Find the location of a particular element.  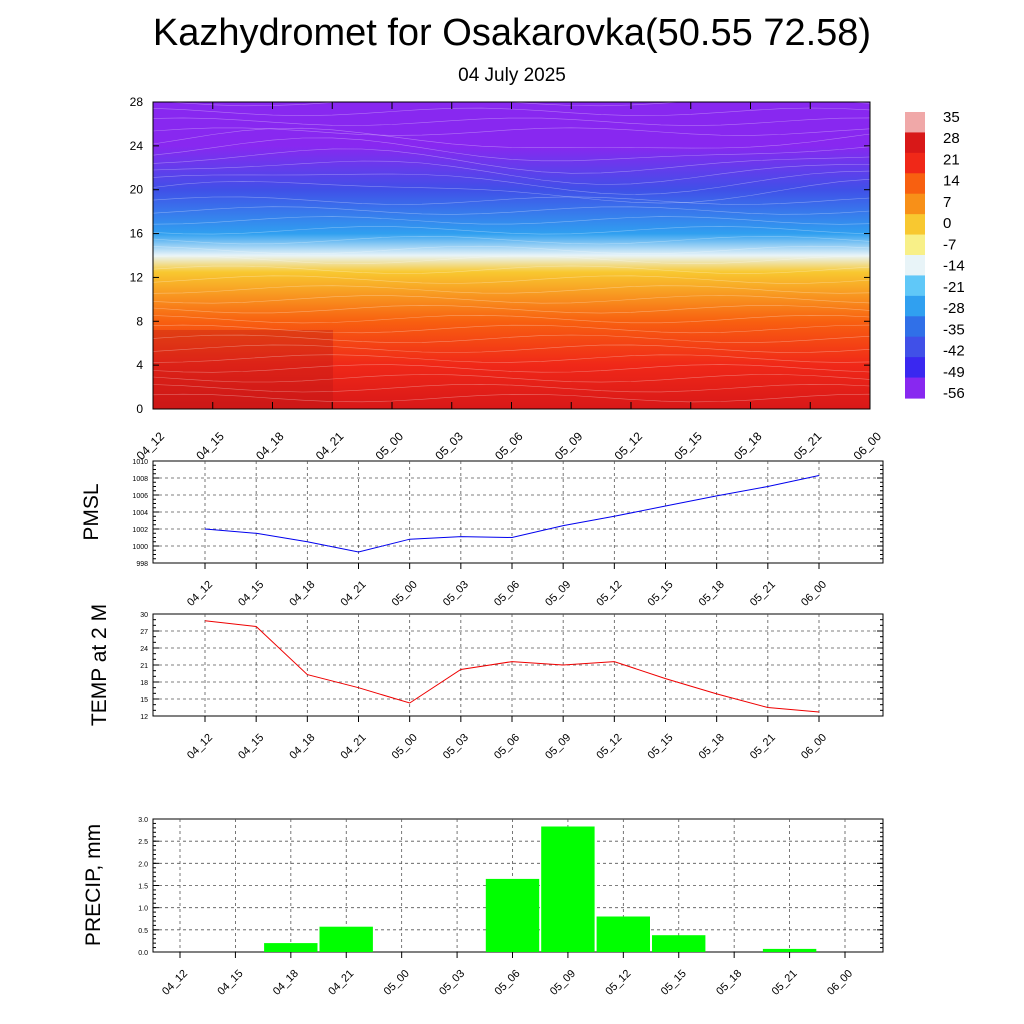

warm-core-shading is located at coordinates (243, 369).